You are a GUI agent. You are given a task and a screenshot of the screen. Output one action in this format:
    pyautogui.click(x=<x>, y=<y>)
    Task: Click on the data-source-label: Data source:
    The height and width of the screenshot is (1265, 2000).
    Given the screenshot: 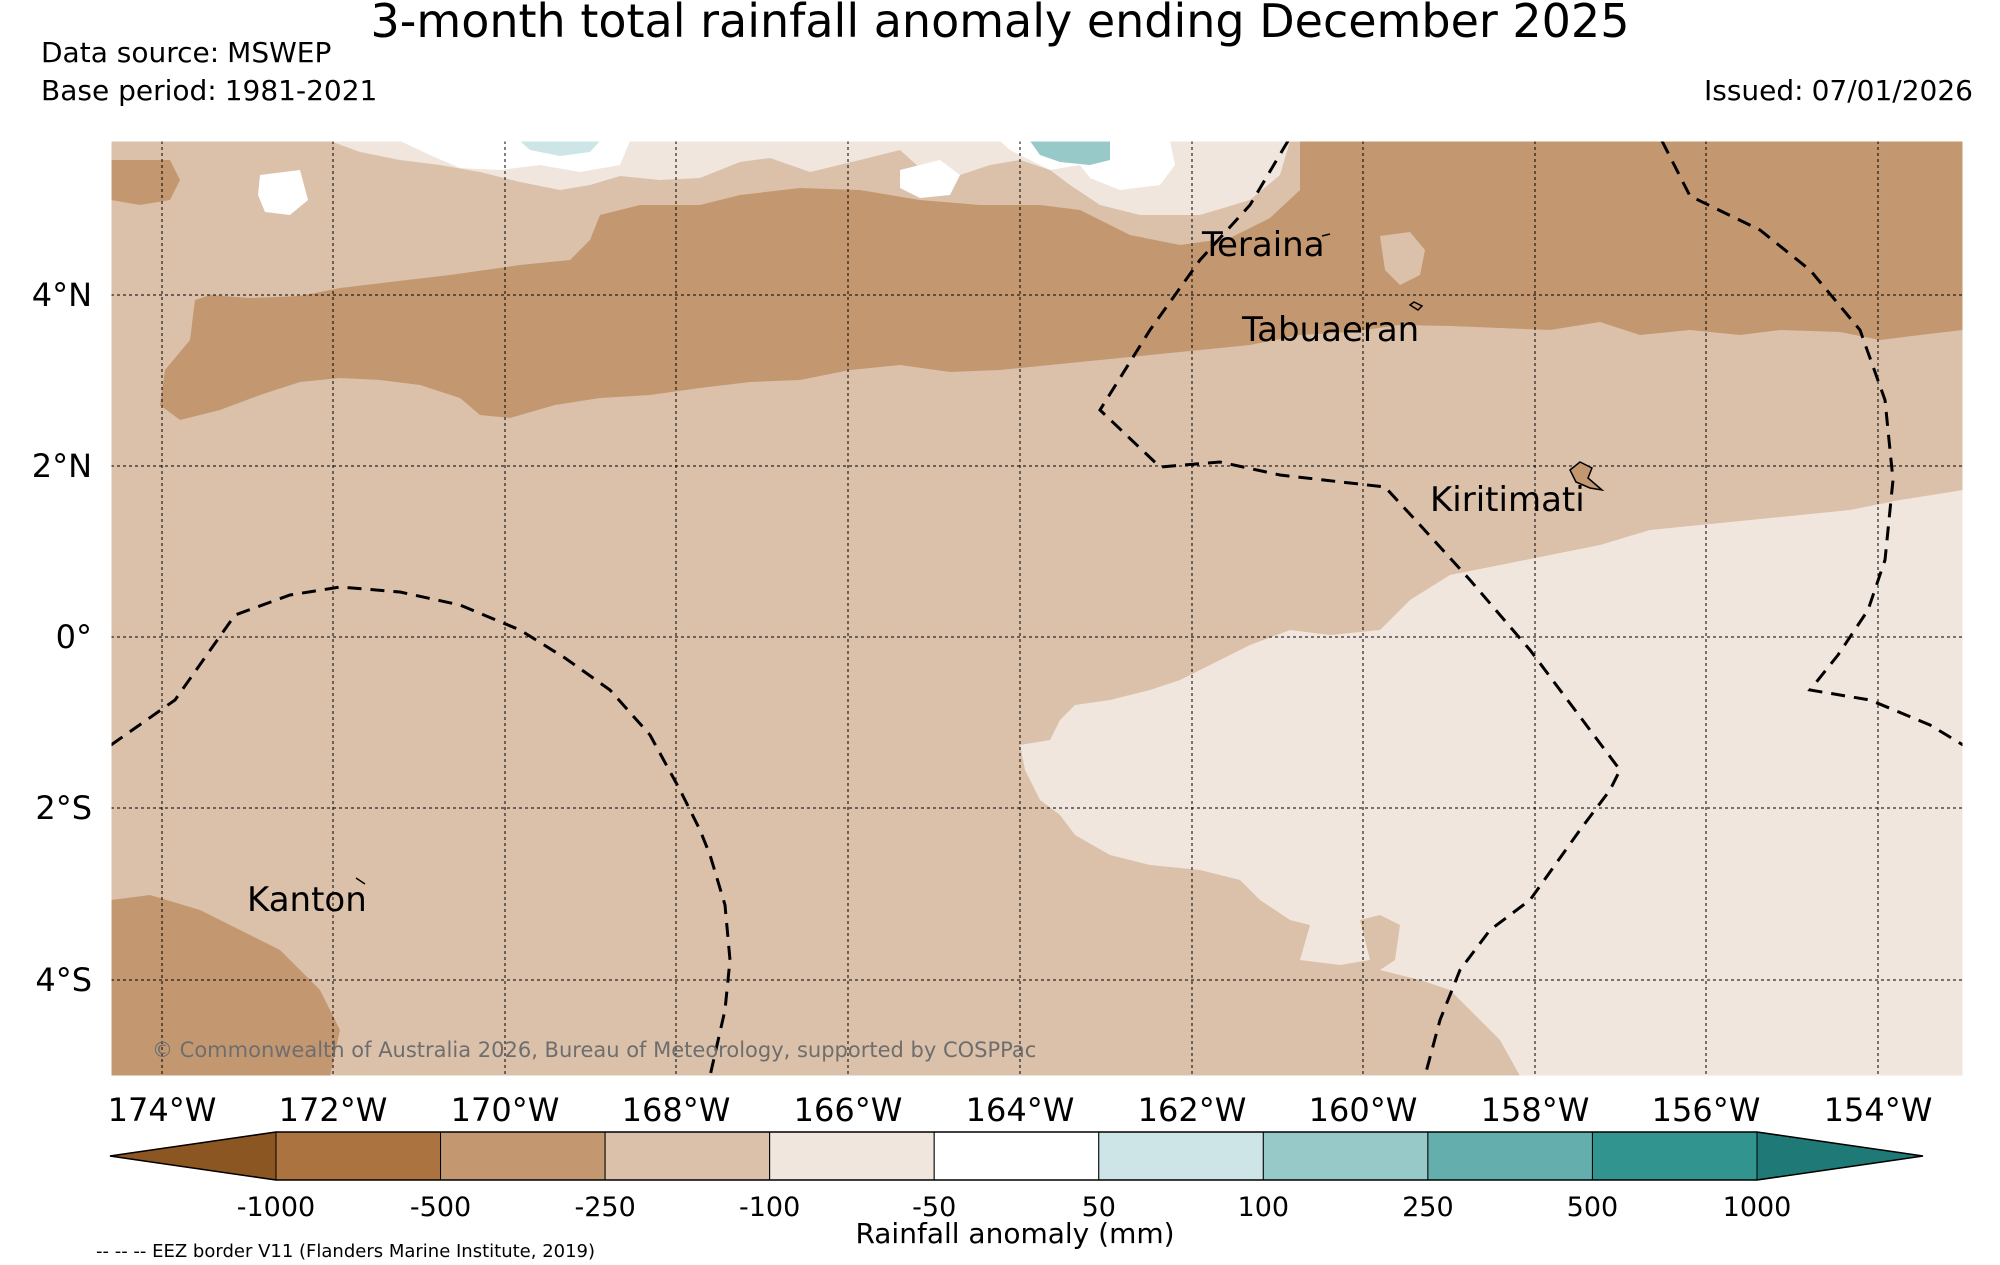 What is the action you would take?
    pyautogui.click(x=130, y=52)
    